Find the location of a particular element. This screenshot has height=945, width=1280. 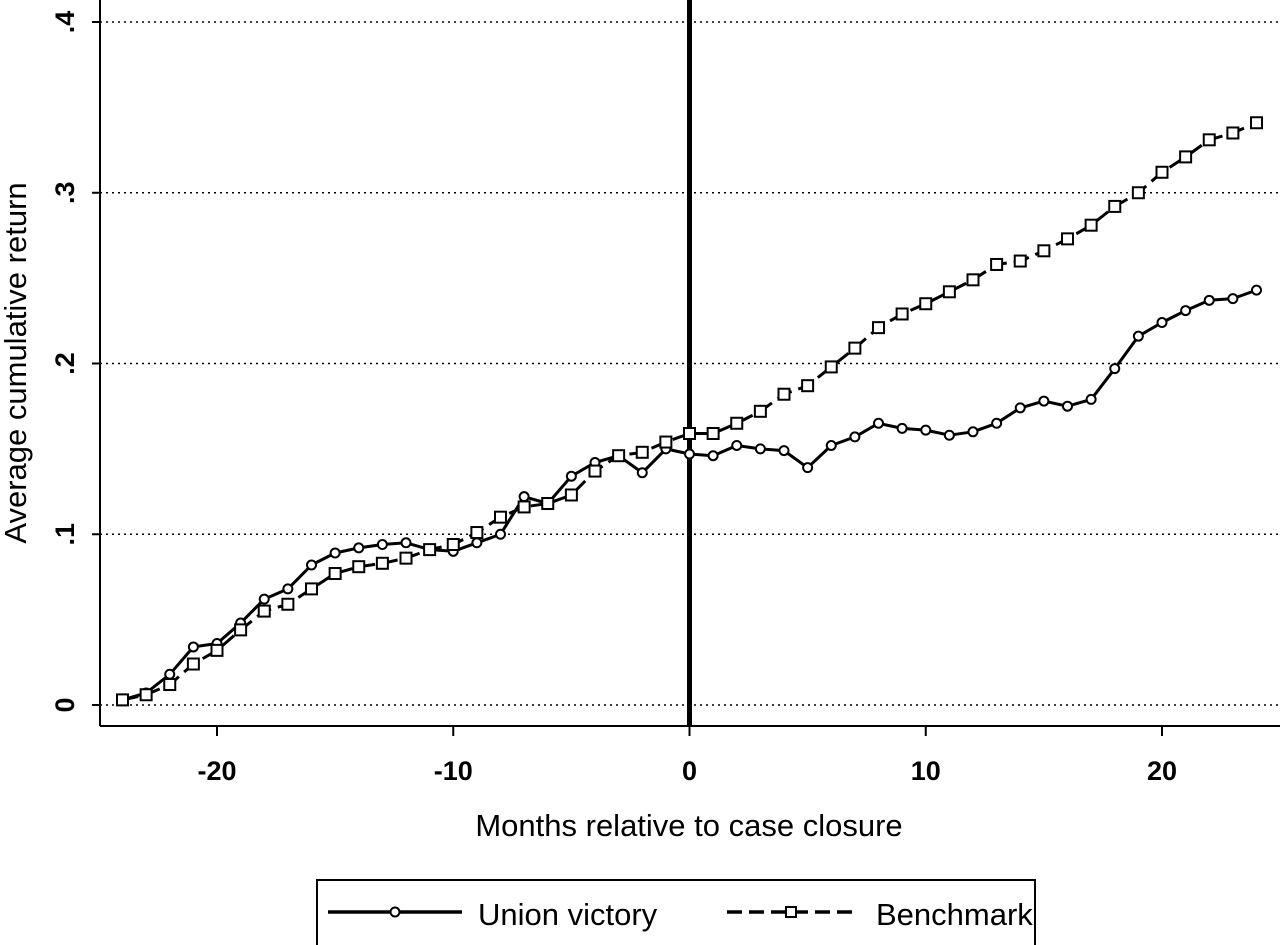

x-tick-label: 20 is located at coordinates (1162, 771).